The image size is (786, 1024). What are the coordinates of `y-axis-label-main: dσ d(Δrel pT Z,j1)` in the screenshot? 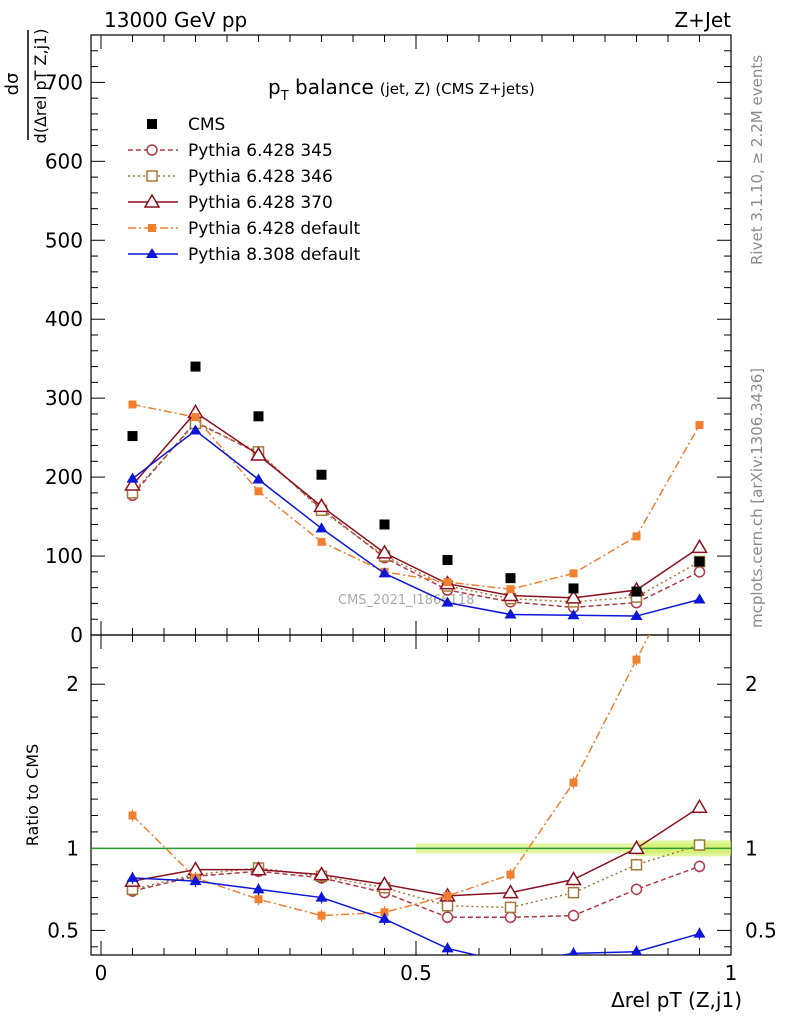 It's located at (26, 86).